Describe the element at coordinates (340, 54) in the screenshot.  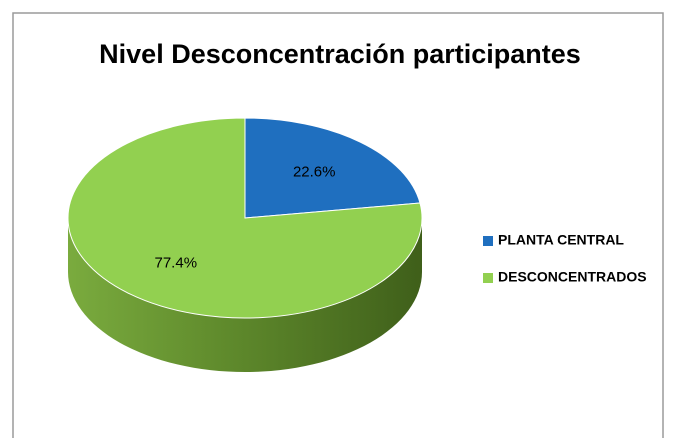
I see `chart-title: Nivel Desconcentración participantes` at that location.